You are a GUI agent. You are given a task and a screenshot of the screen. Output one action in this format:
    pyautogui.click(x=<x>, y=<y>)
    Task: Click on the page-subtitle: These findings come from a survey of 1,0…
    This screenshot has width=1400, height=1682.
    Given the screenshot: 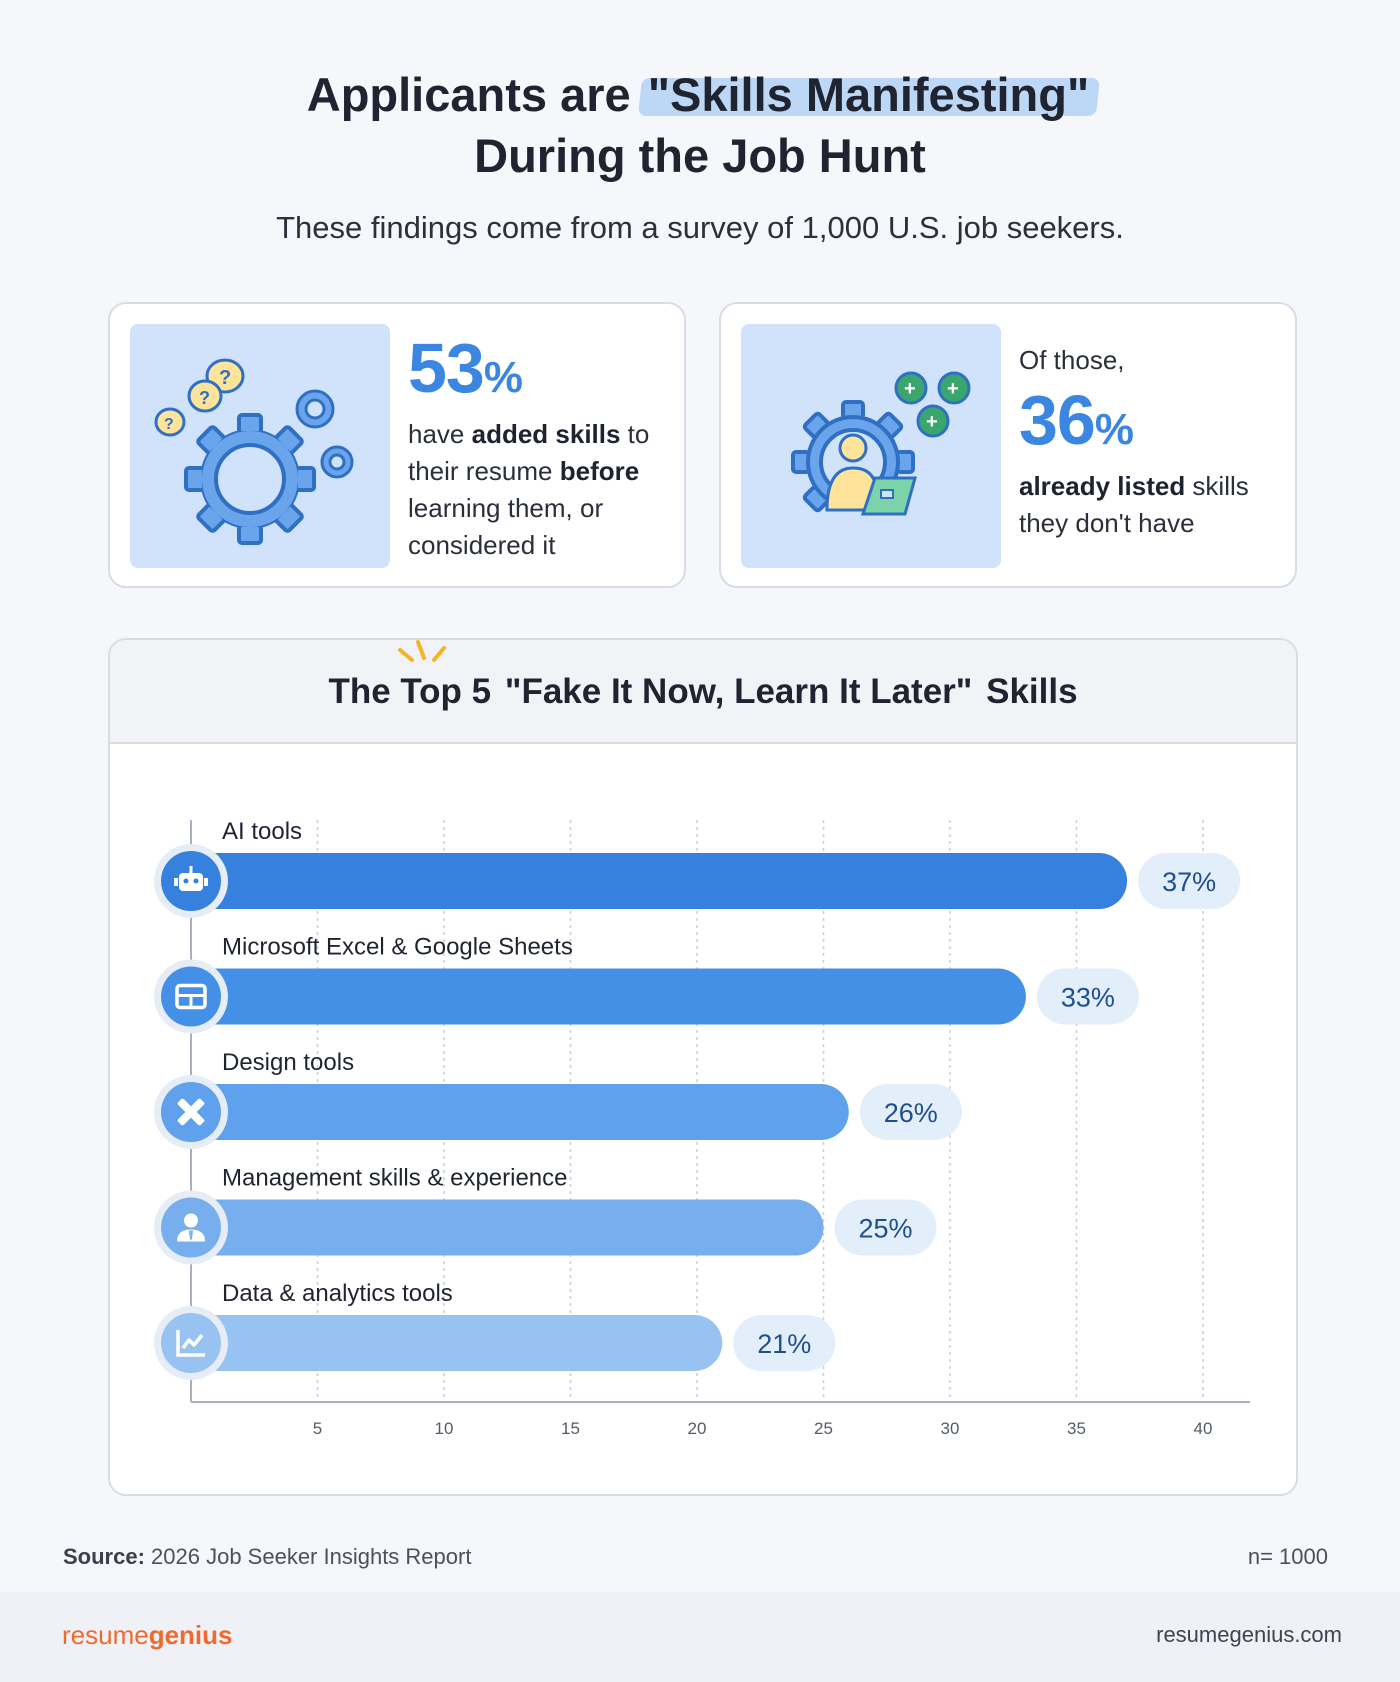 What is the action you would take?
    pyautogui.click(x=700, y=227)
    